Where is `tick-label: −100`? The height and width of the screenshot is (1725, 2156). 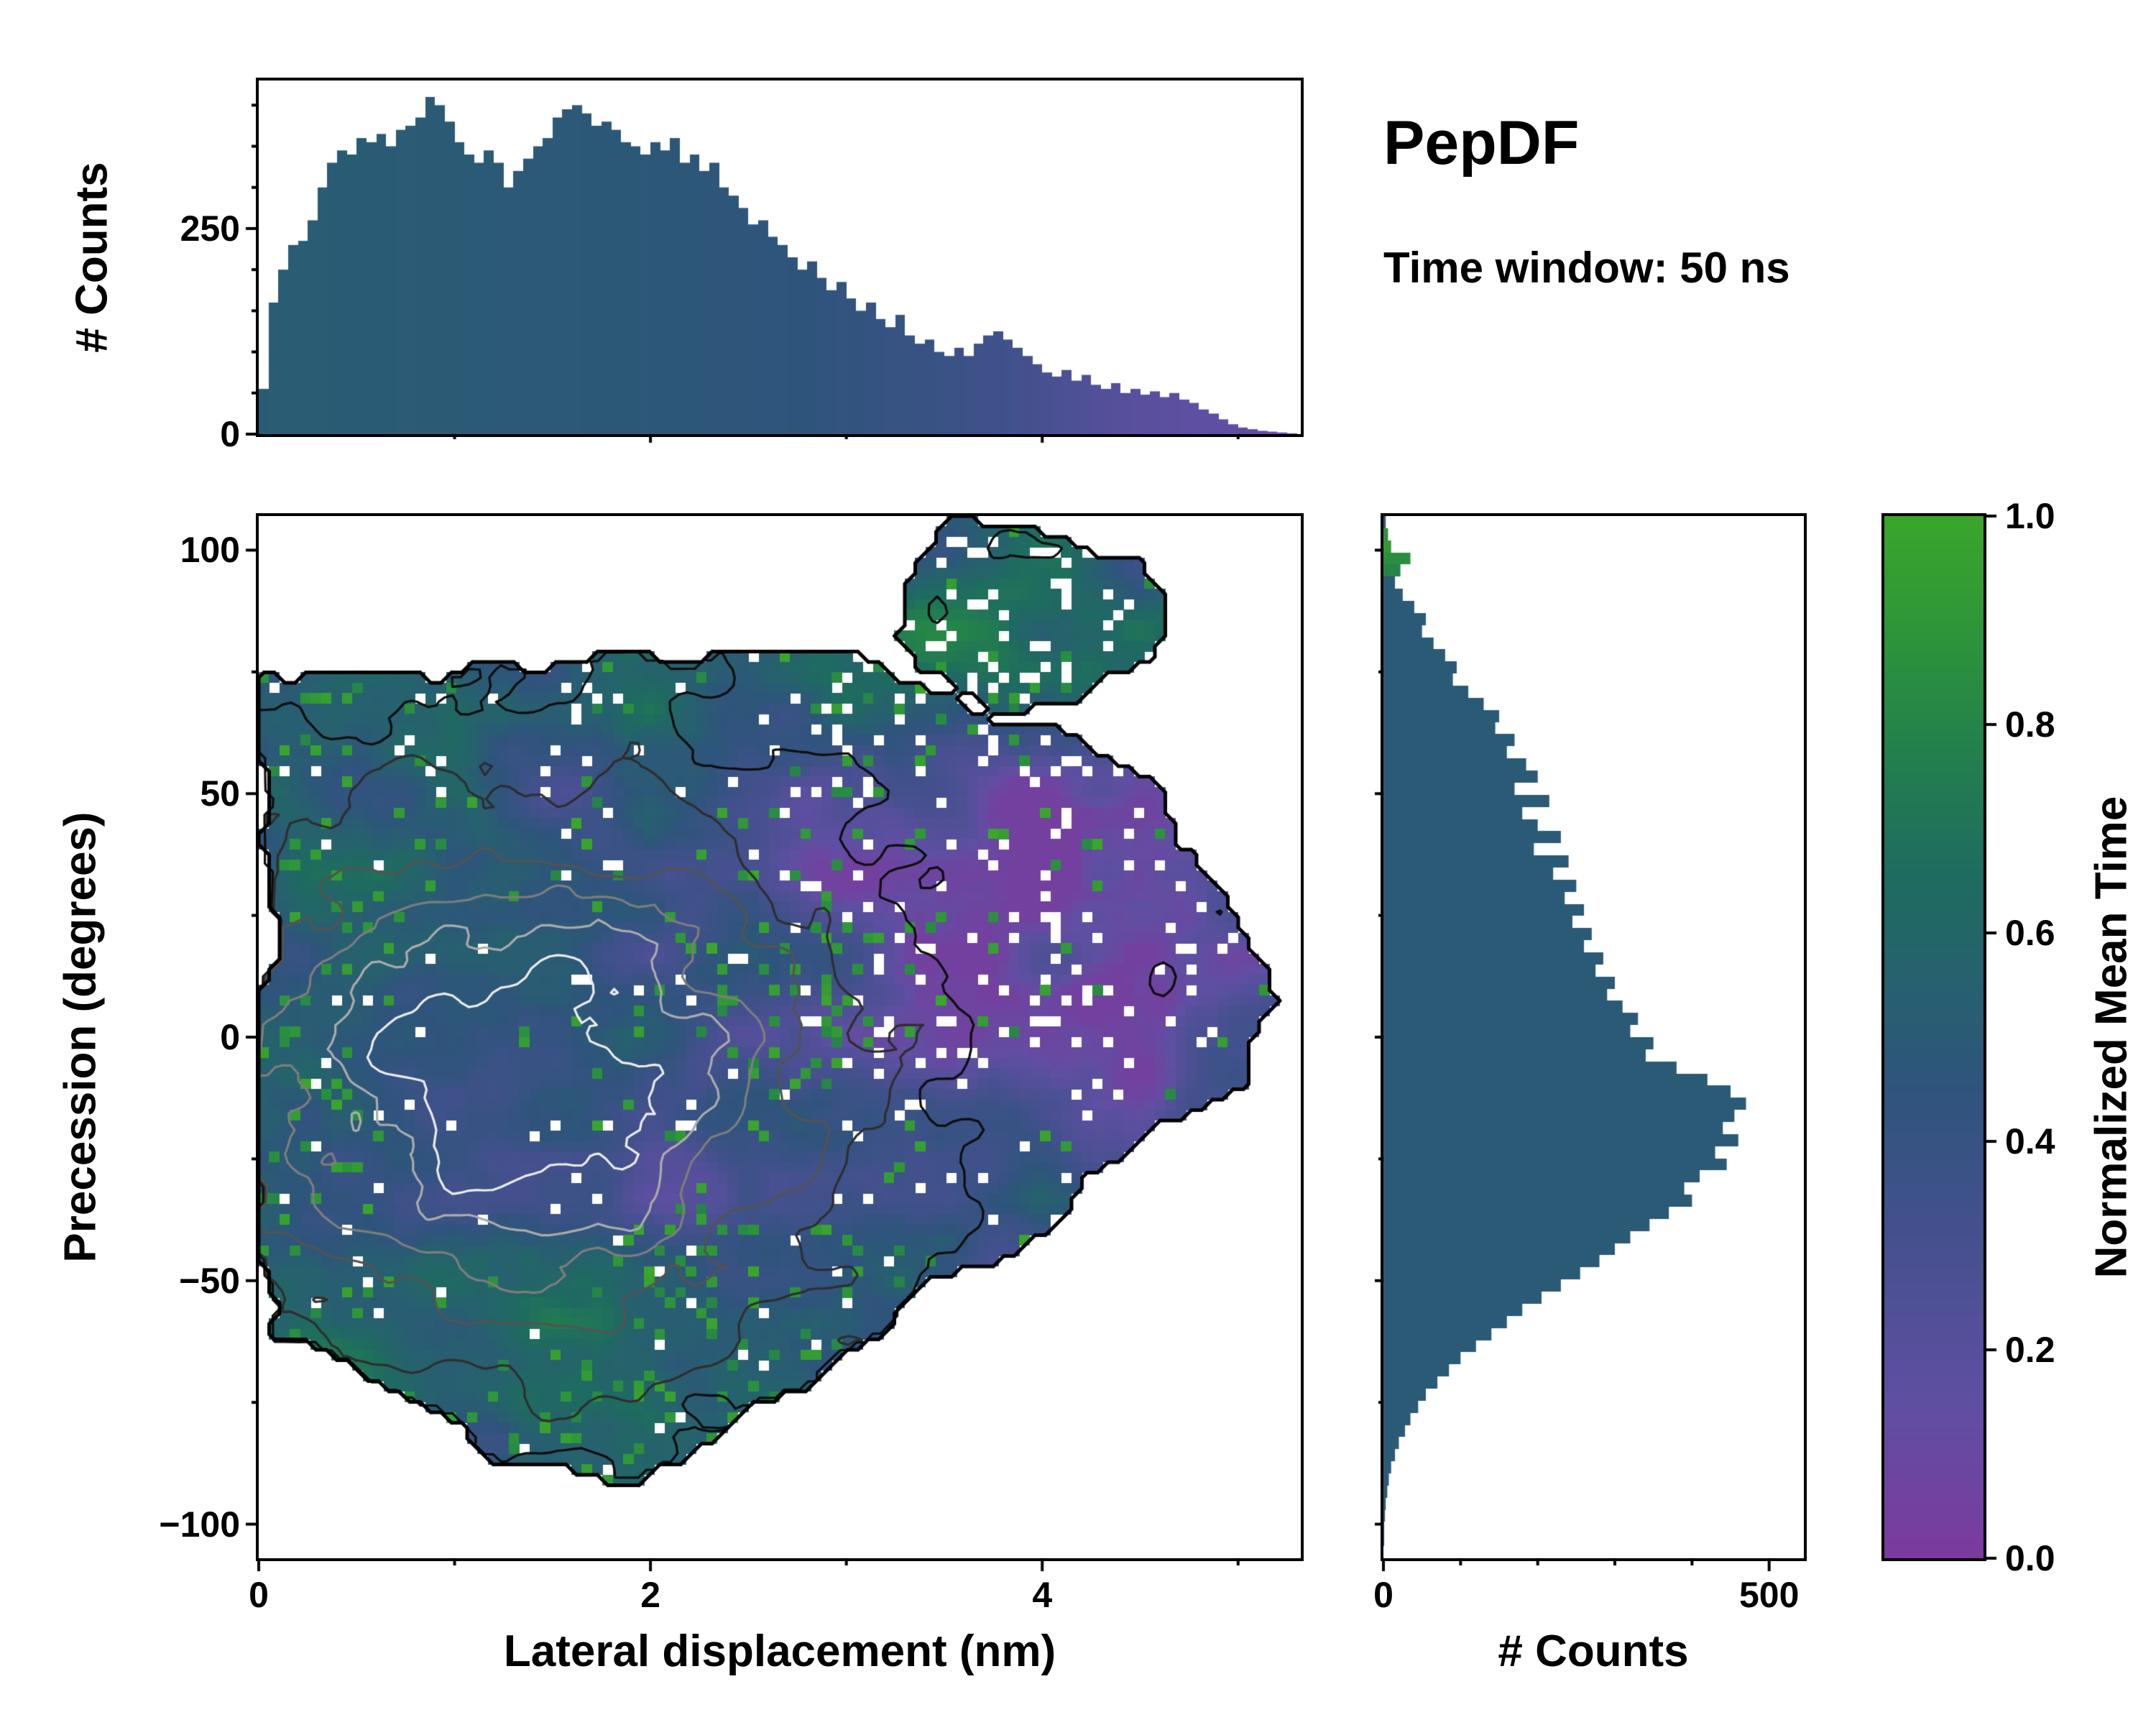 tick-label: −100 is located at coordinates (199, 1524).